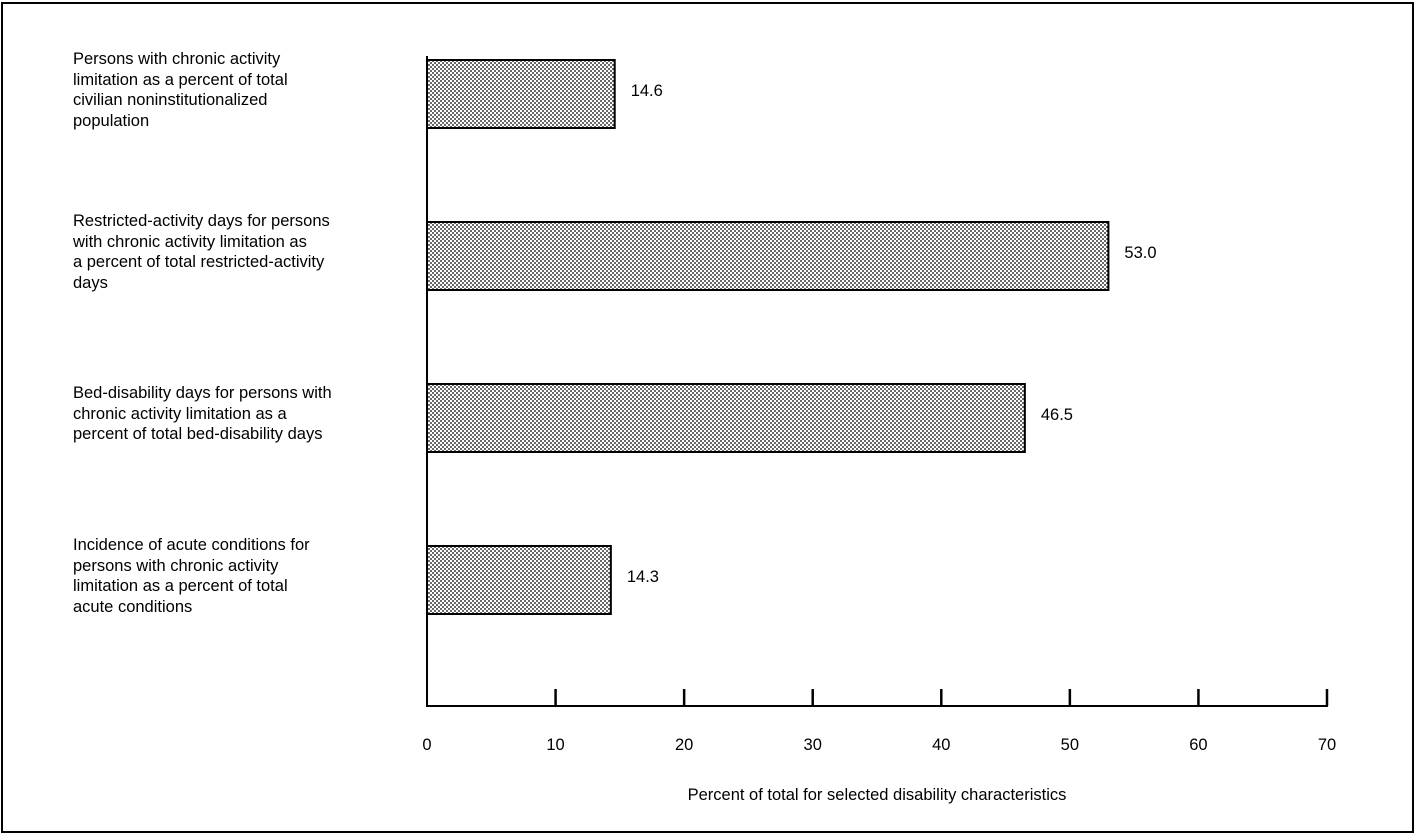  Describe the element at coordinates (646, 91) in the screenshot. I see `bar-value-label: 14.6` at that location.